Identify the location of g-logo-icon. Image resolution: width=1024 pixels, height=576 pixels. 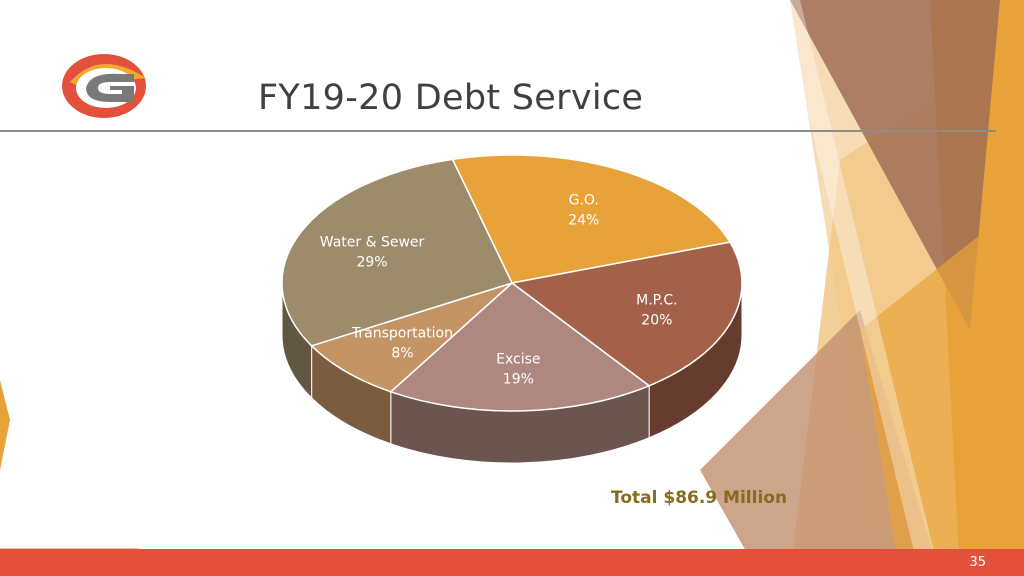
(104, 86).